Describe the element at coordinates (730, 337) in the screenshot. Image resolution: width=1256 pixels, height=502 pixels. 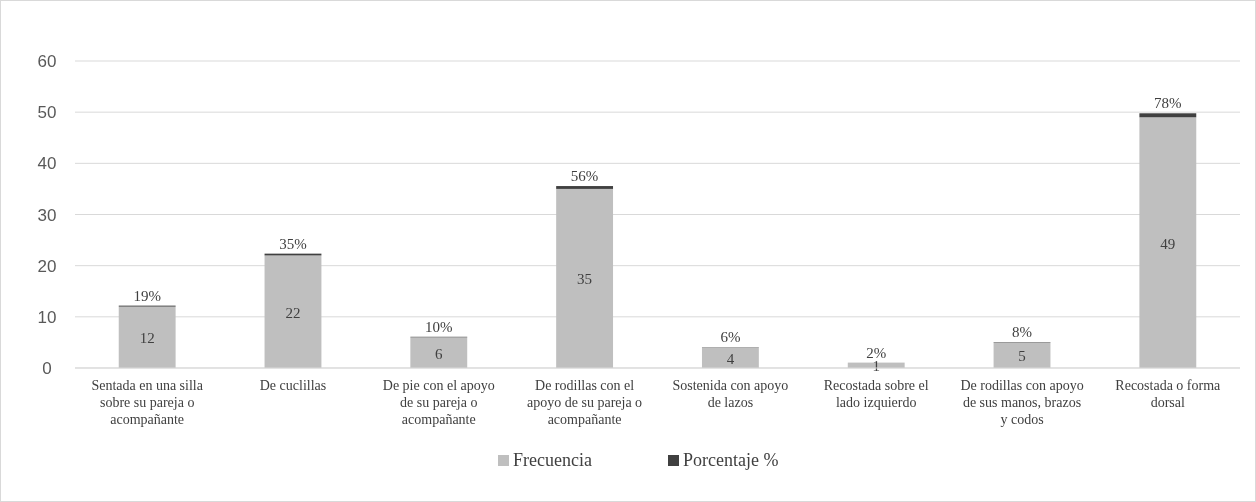
I see `data-label: 6%` at that location.